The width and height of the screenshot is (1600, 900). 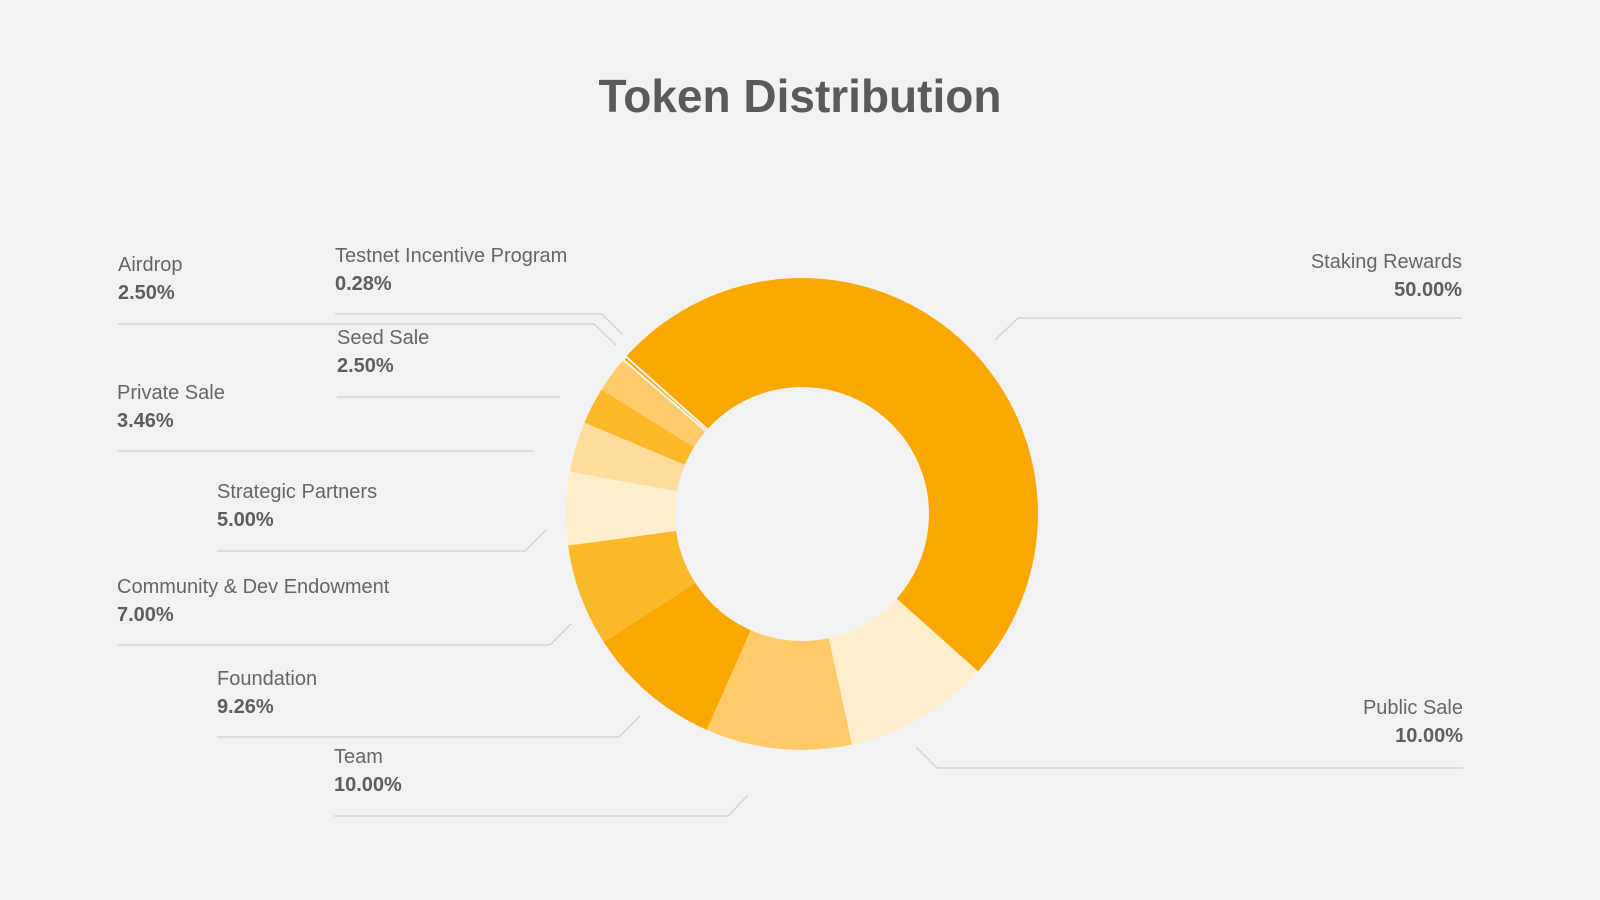 What do you see at coordinates (448, 362) in the screenshot?
I see `label-seed-sale: Seed Sale 2.50%` at bounding box center [448, 362].